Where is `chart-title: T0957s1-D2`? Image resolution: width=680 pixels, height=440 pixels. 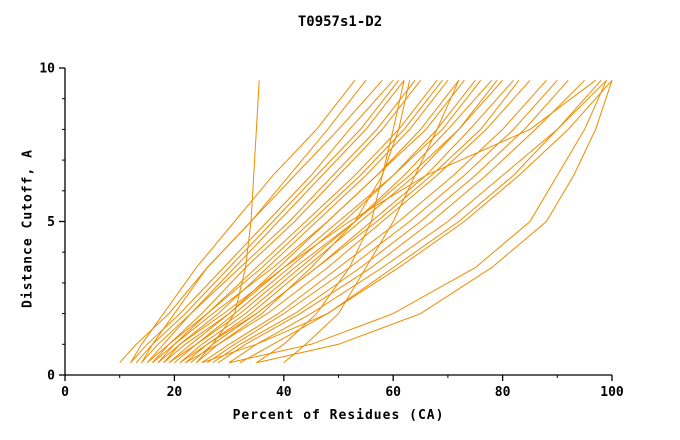
chart-title: T0957s1-D2 is located at coordinates (340, 22).